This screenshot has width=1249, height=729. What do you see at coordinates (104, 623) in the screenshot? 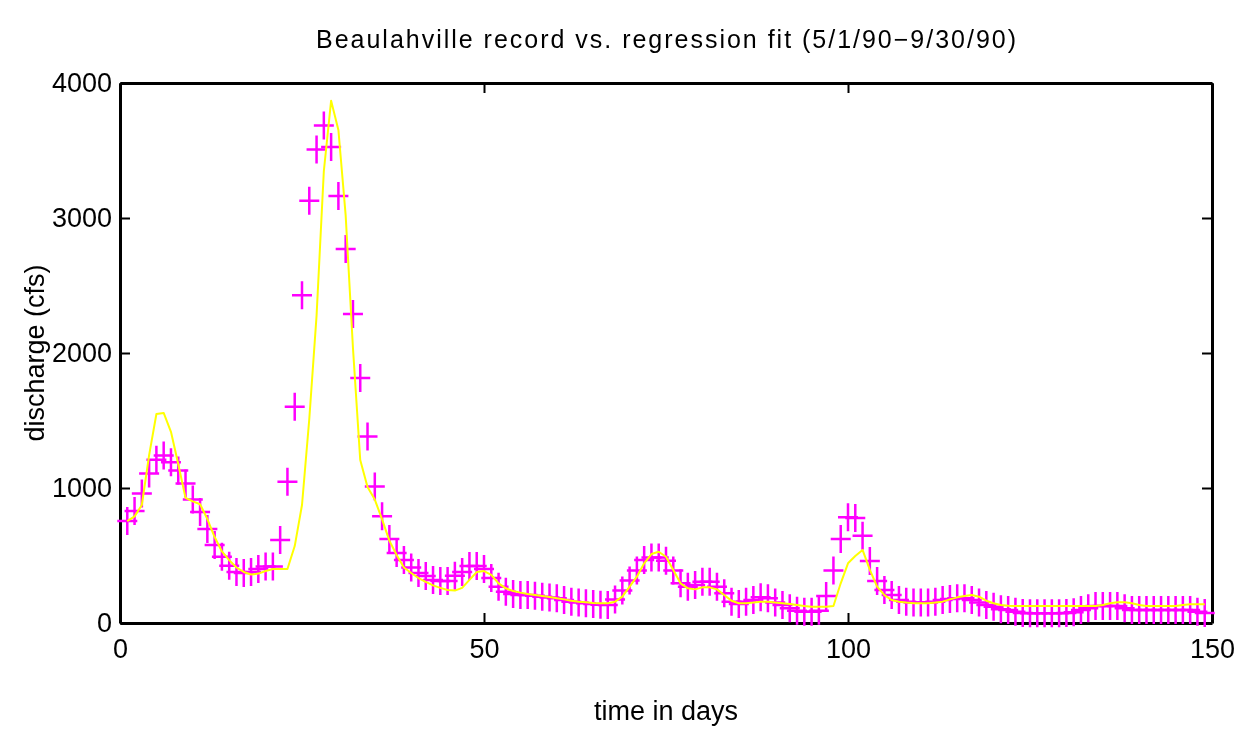
I see `y-tick-label: 0` at bounding box center [104, 623].